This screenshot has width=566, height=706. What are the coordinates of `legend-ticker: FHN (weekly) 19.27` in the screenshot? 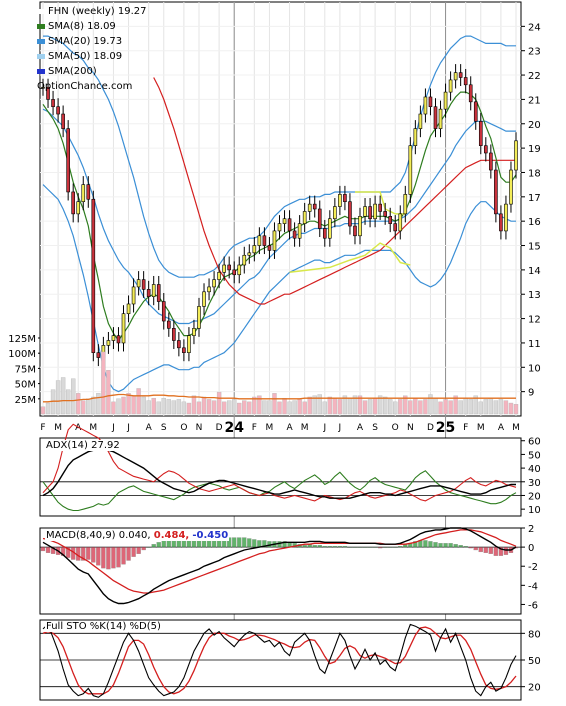 It's located at (92, 11).